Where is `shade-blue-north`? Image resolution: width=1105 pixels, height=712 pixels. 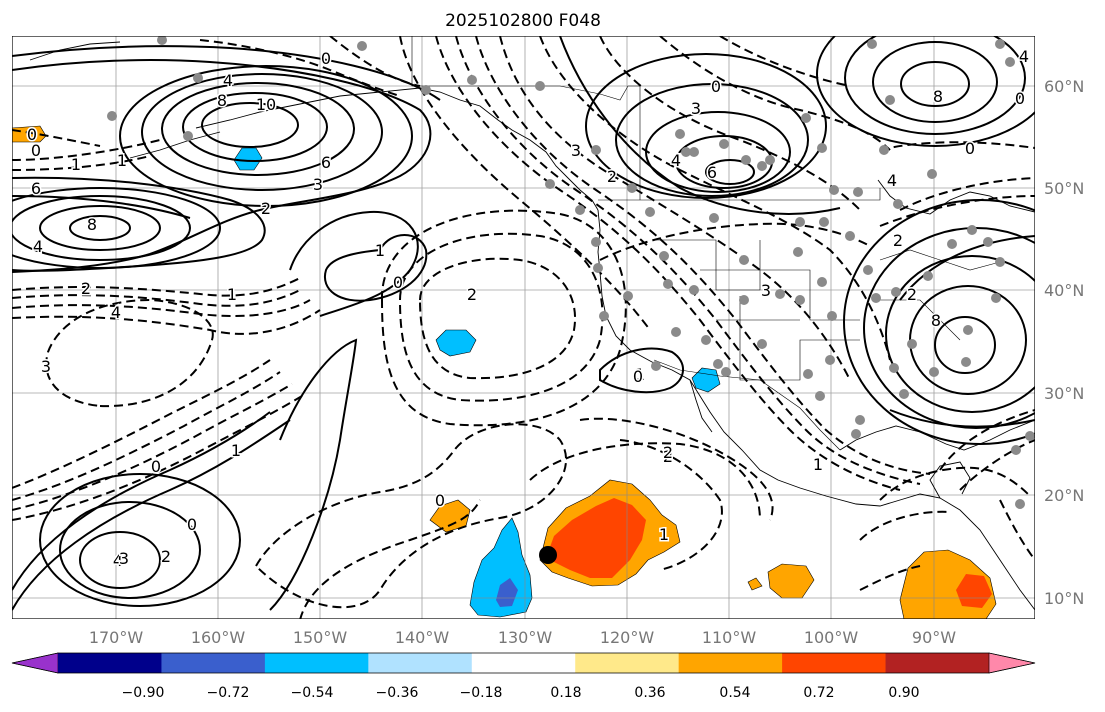
shade-blue-north is located at coordinates (248, 159).